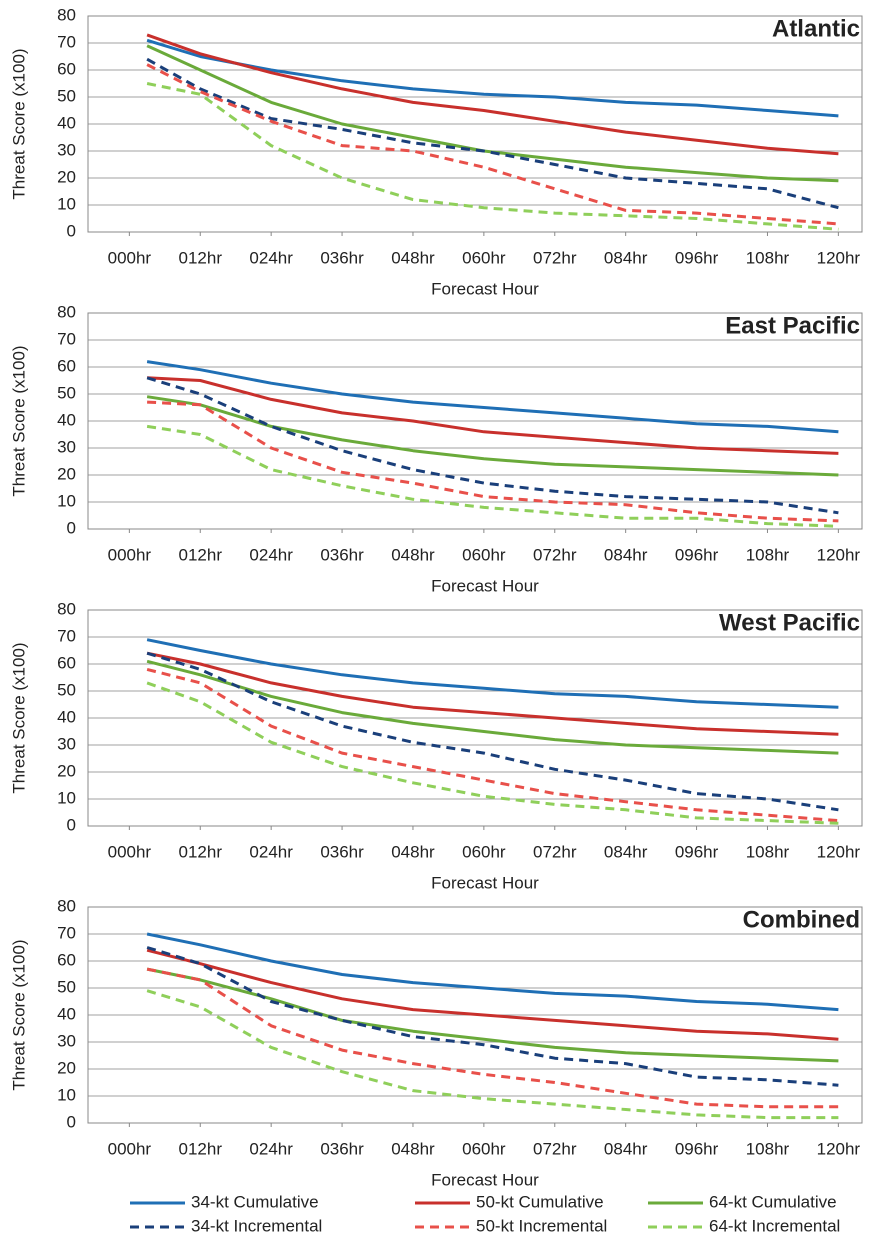 The image size is (873, 1240). What do you see at coordinates (541, 1225) in the screenshot?
I see `legend-label: 50-kt Incremental` at bounding box center [541, 1225].